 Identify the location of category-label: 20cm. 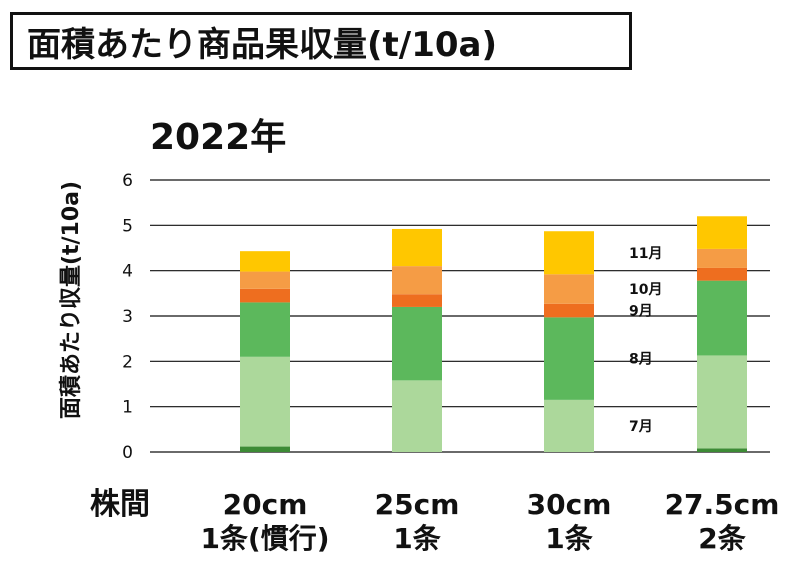
(265, 504).